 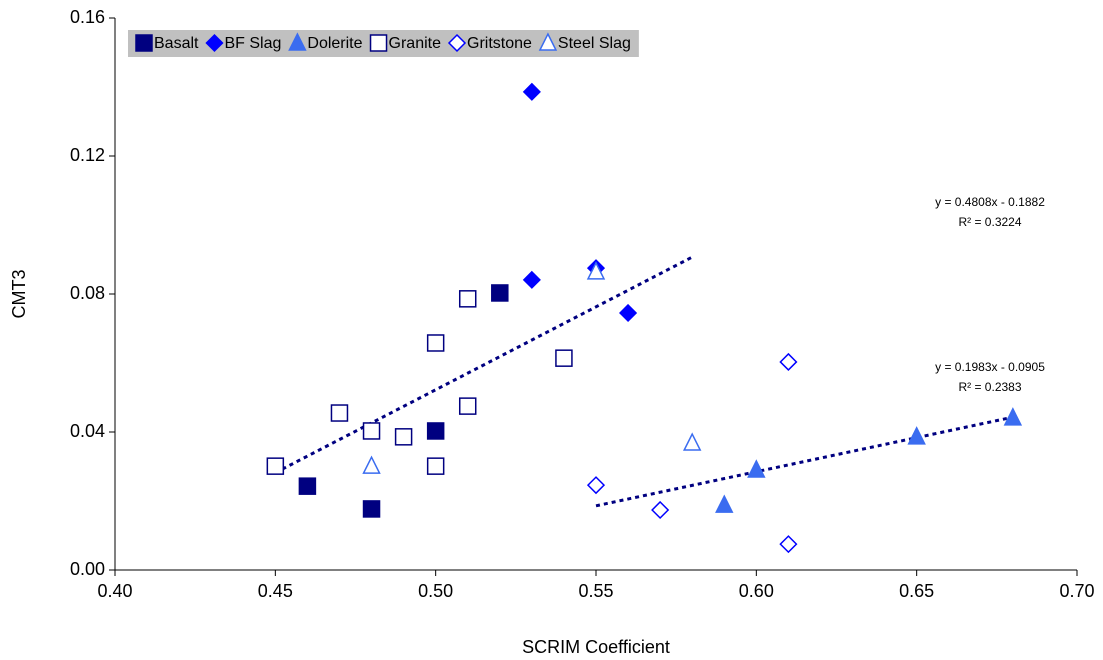 I want to click on trendline-r2: R² = 0.3224, so click(x=989, y=222).